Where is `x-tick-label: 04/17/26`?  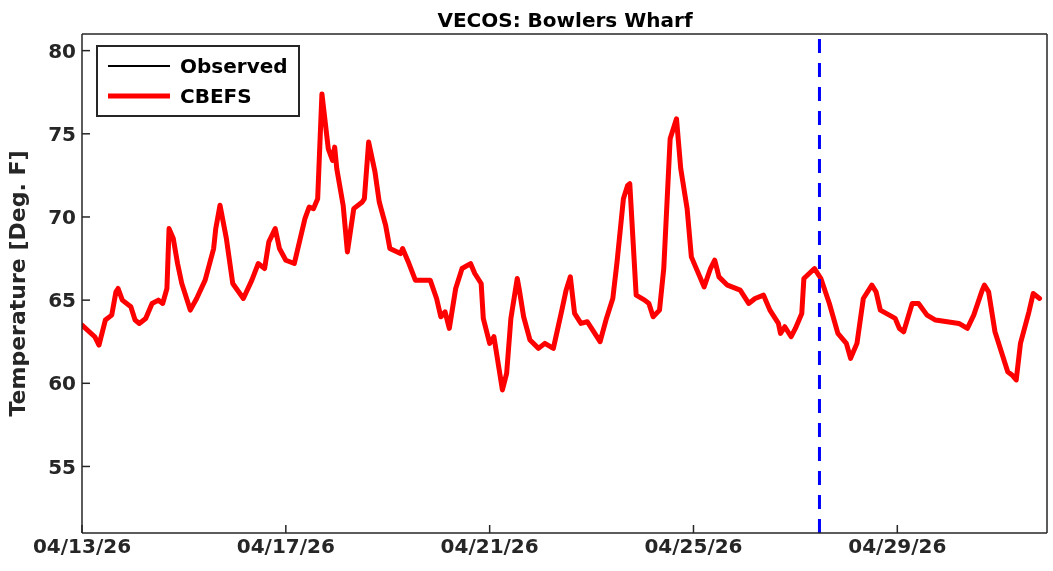 x-tick-label: 04/17/26 is located at coordinates (285, 546).